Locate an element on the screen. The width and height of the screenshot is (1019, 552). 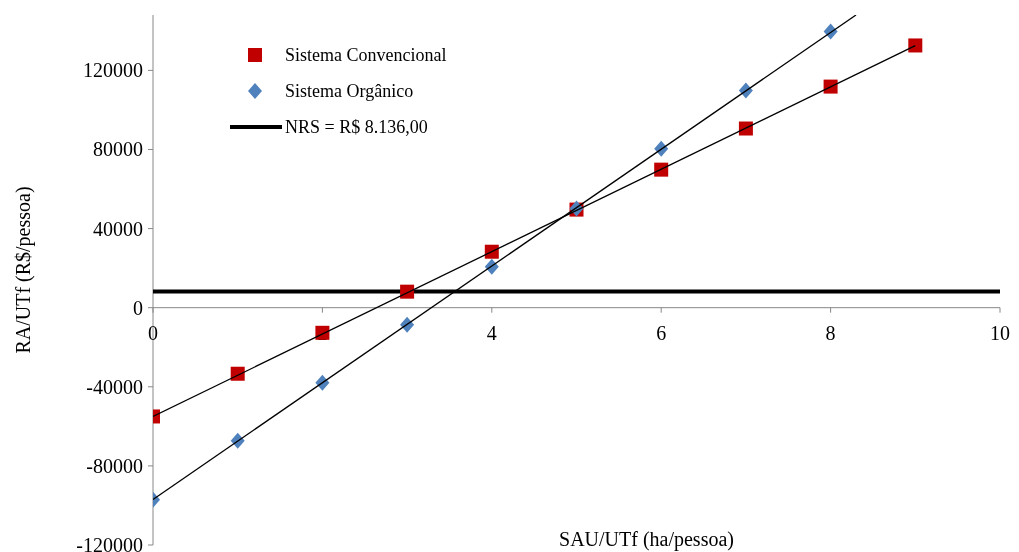
x-axis-title: SAU/UTf (ha/pessoa) is located at coordinates (646, 539).